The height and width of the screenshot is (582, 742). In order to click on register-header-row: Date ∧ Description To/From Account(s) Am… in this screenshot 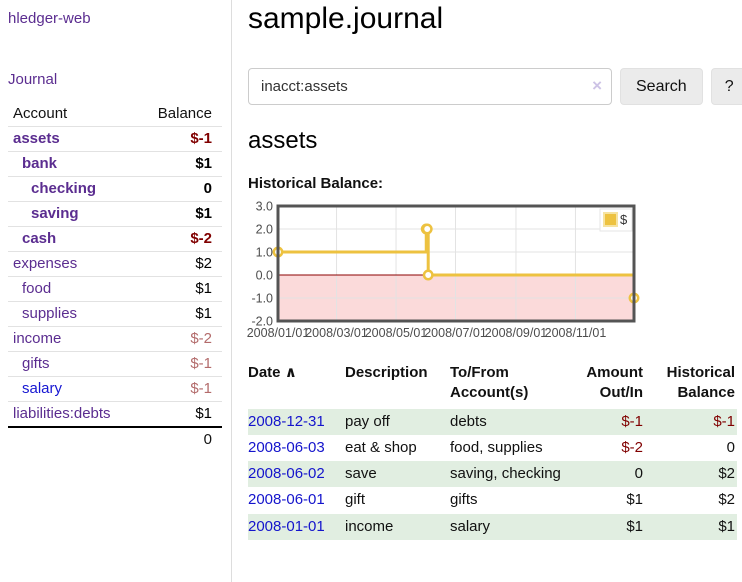, I will do `click(492, 385)`.